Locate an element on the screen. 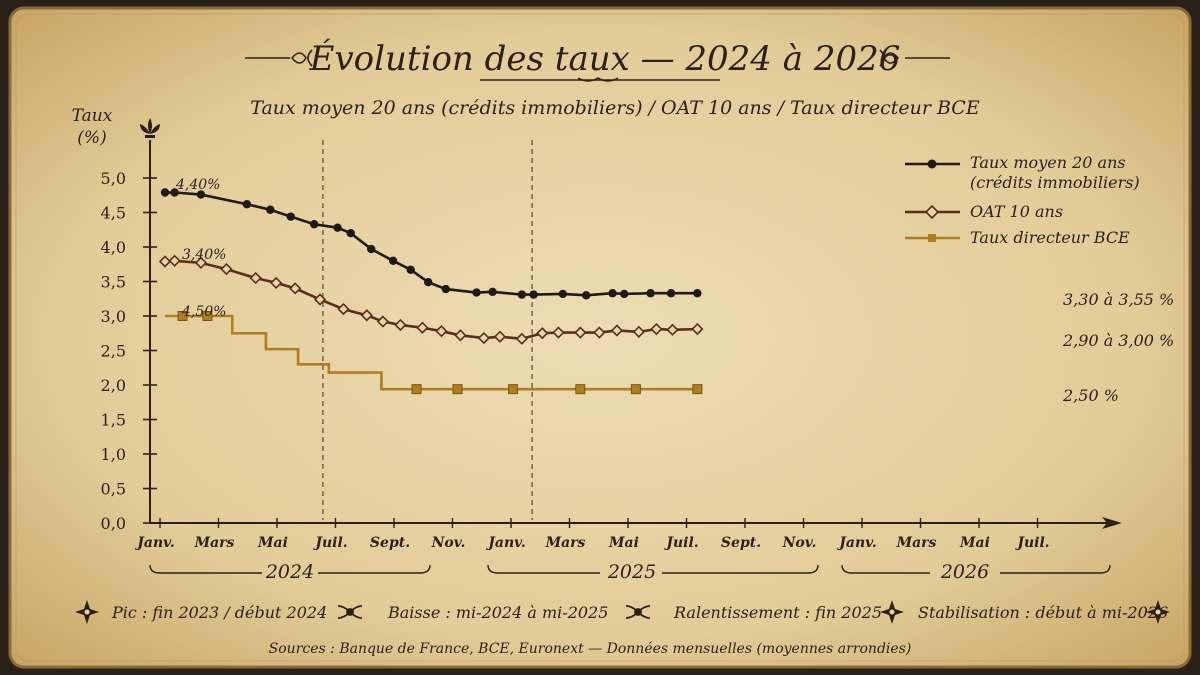  phase-baisse: Baisse : mi-2024 à mi-2025 is located at coordinates (497, 612).